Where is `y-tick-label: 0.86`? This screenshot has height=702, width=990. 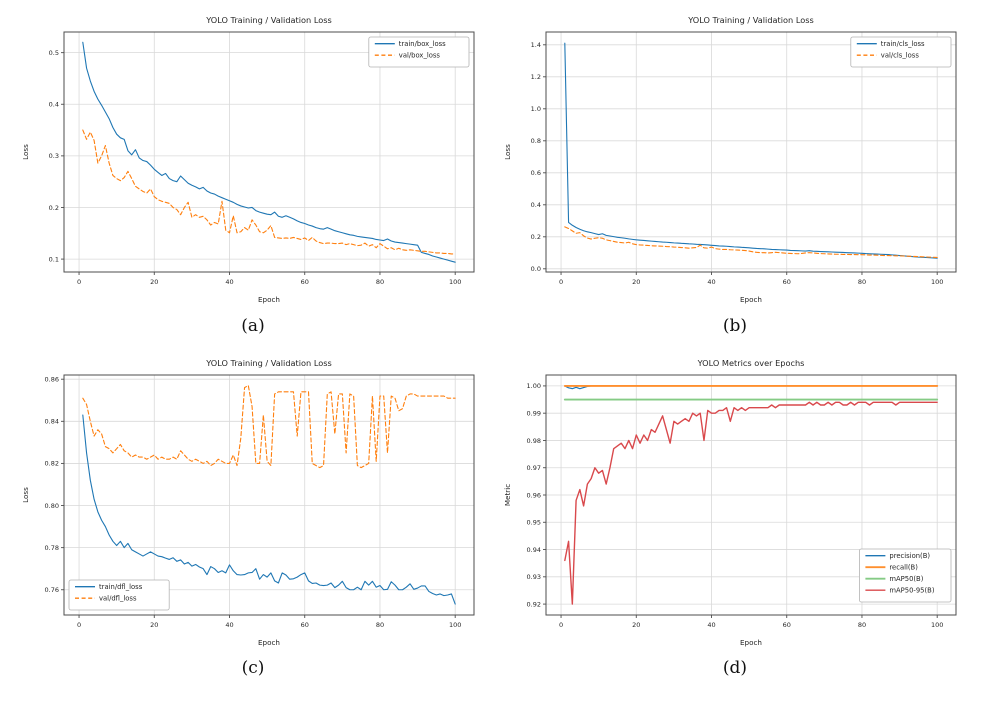 y-tick-label: 0.86 is located at coordinates (52, 380).